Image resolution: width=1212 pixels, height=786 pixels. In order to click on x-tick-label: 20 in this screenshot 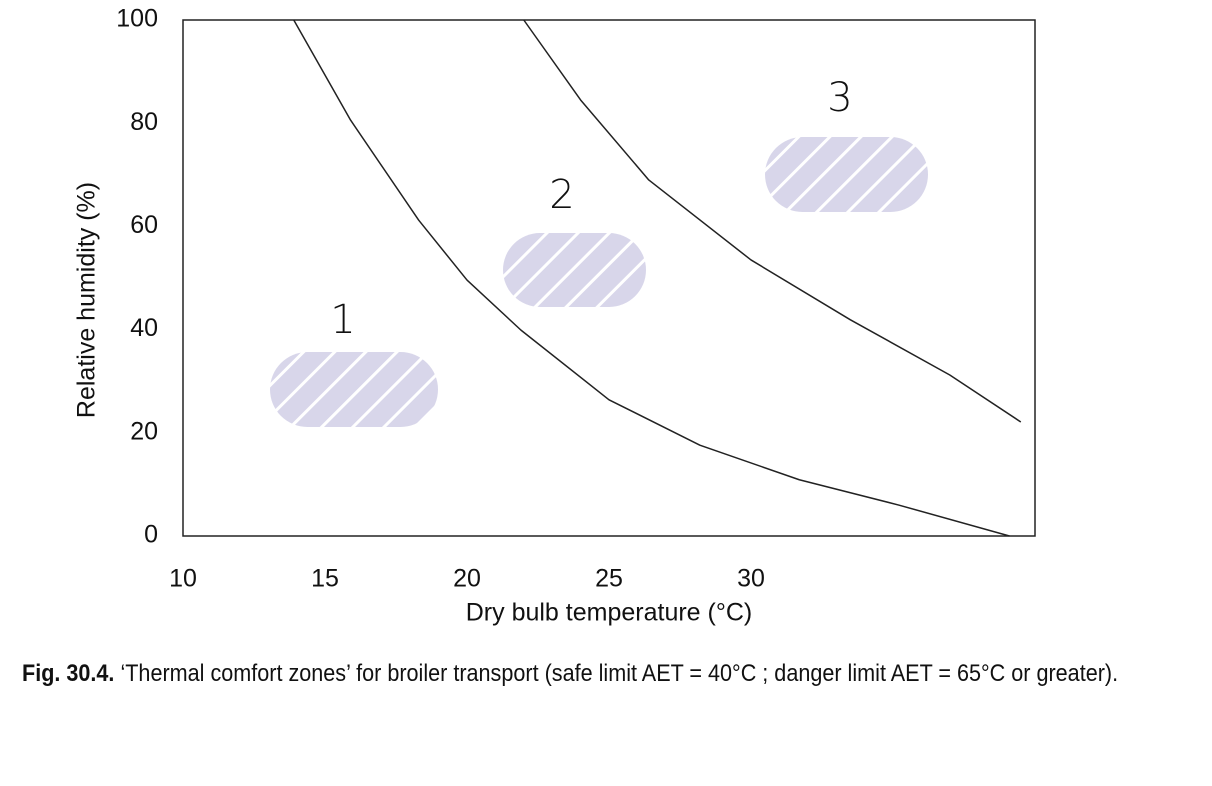, I will do `click(467, 579)`.